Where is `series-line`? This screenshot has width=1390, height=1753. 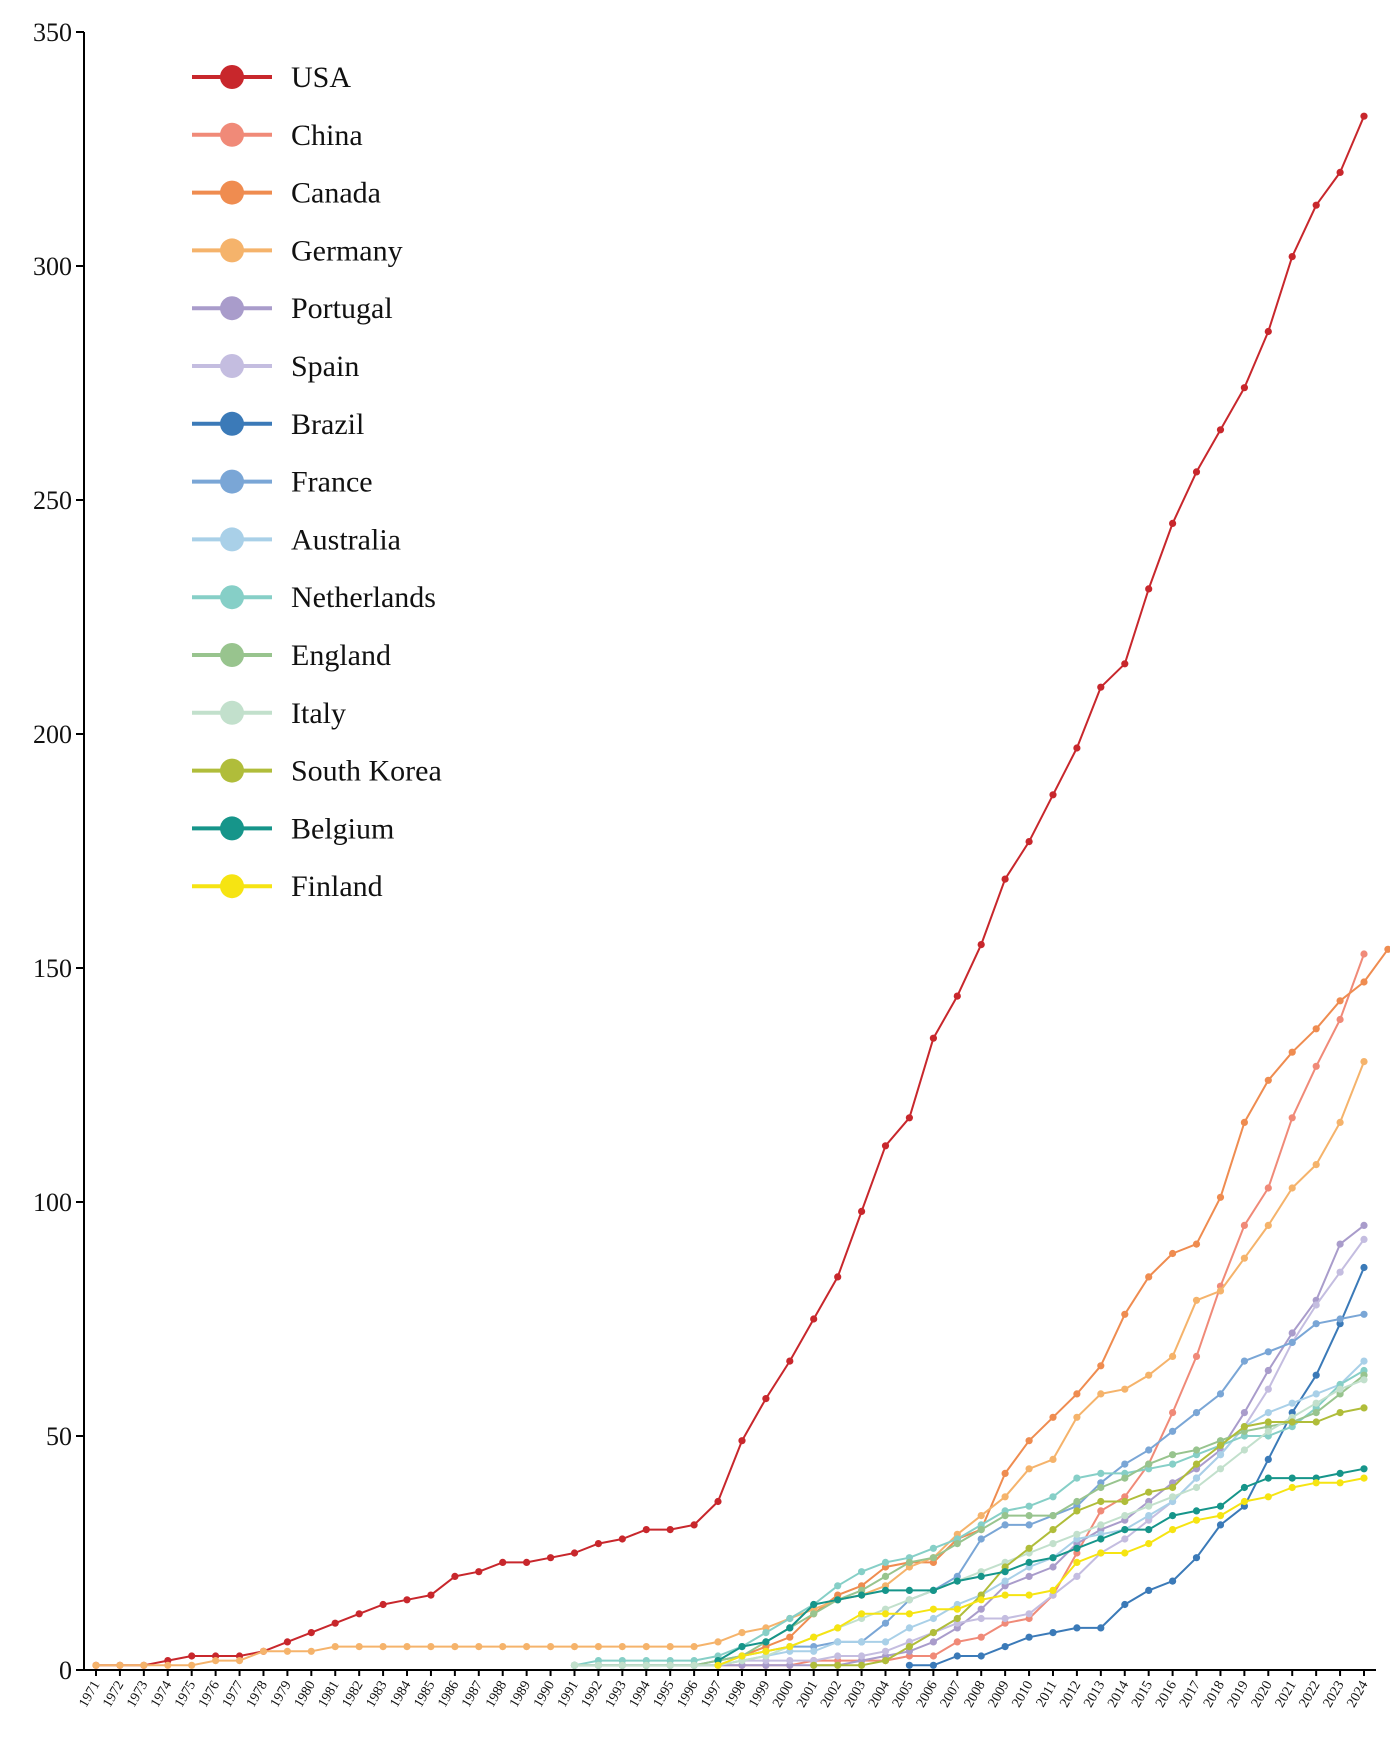 series-line is located at coordinates (969, 1522).